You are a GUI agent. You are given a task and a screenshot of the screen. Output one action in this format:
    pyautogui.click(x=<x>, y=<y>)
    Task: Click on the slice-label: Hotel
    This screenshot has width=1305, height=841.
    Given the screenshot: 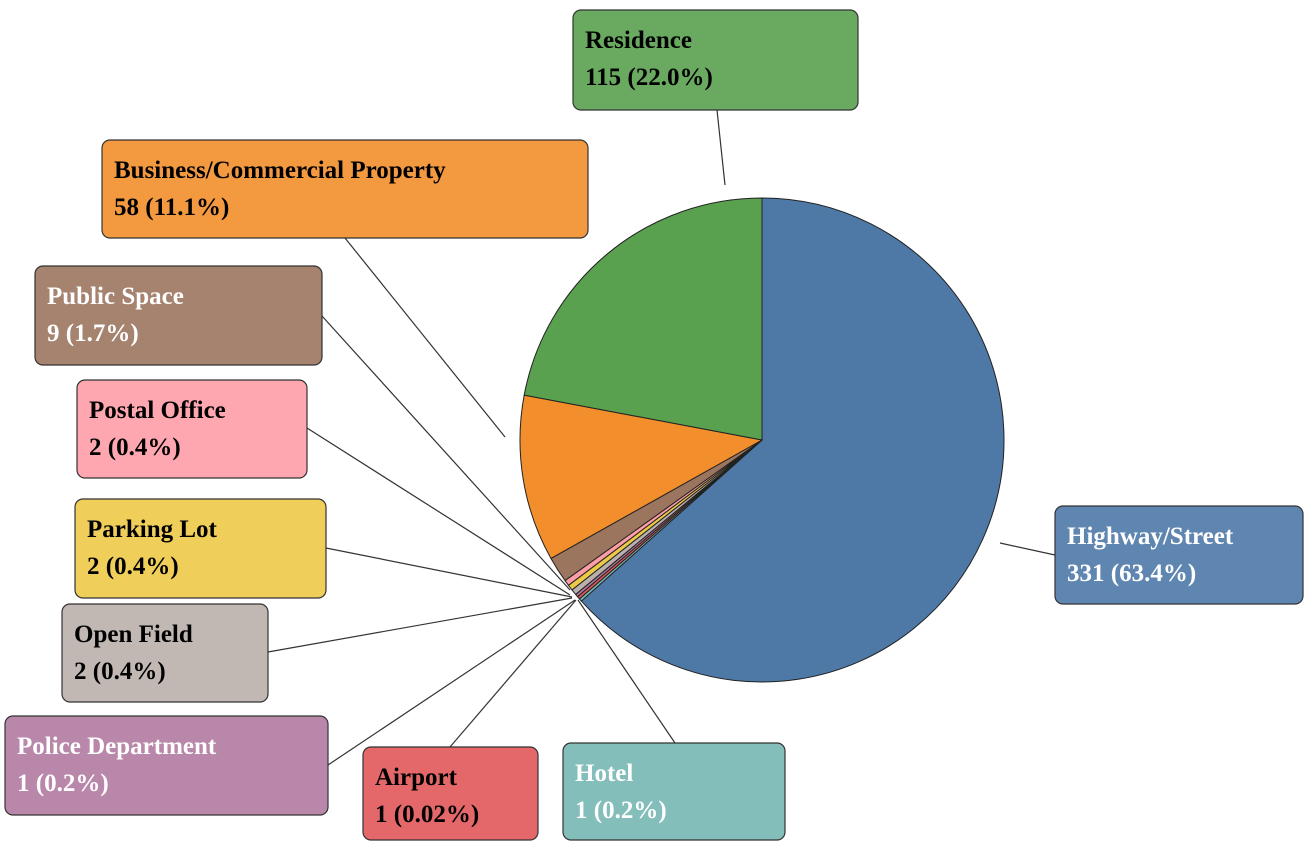 What is the action you would take?
    pyautogui.click(x=604, y=773)
    